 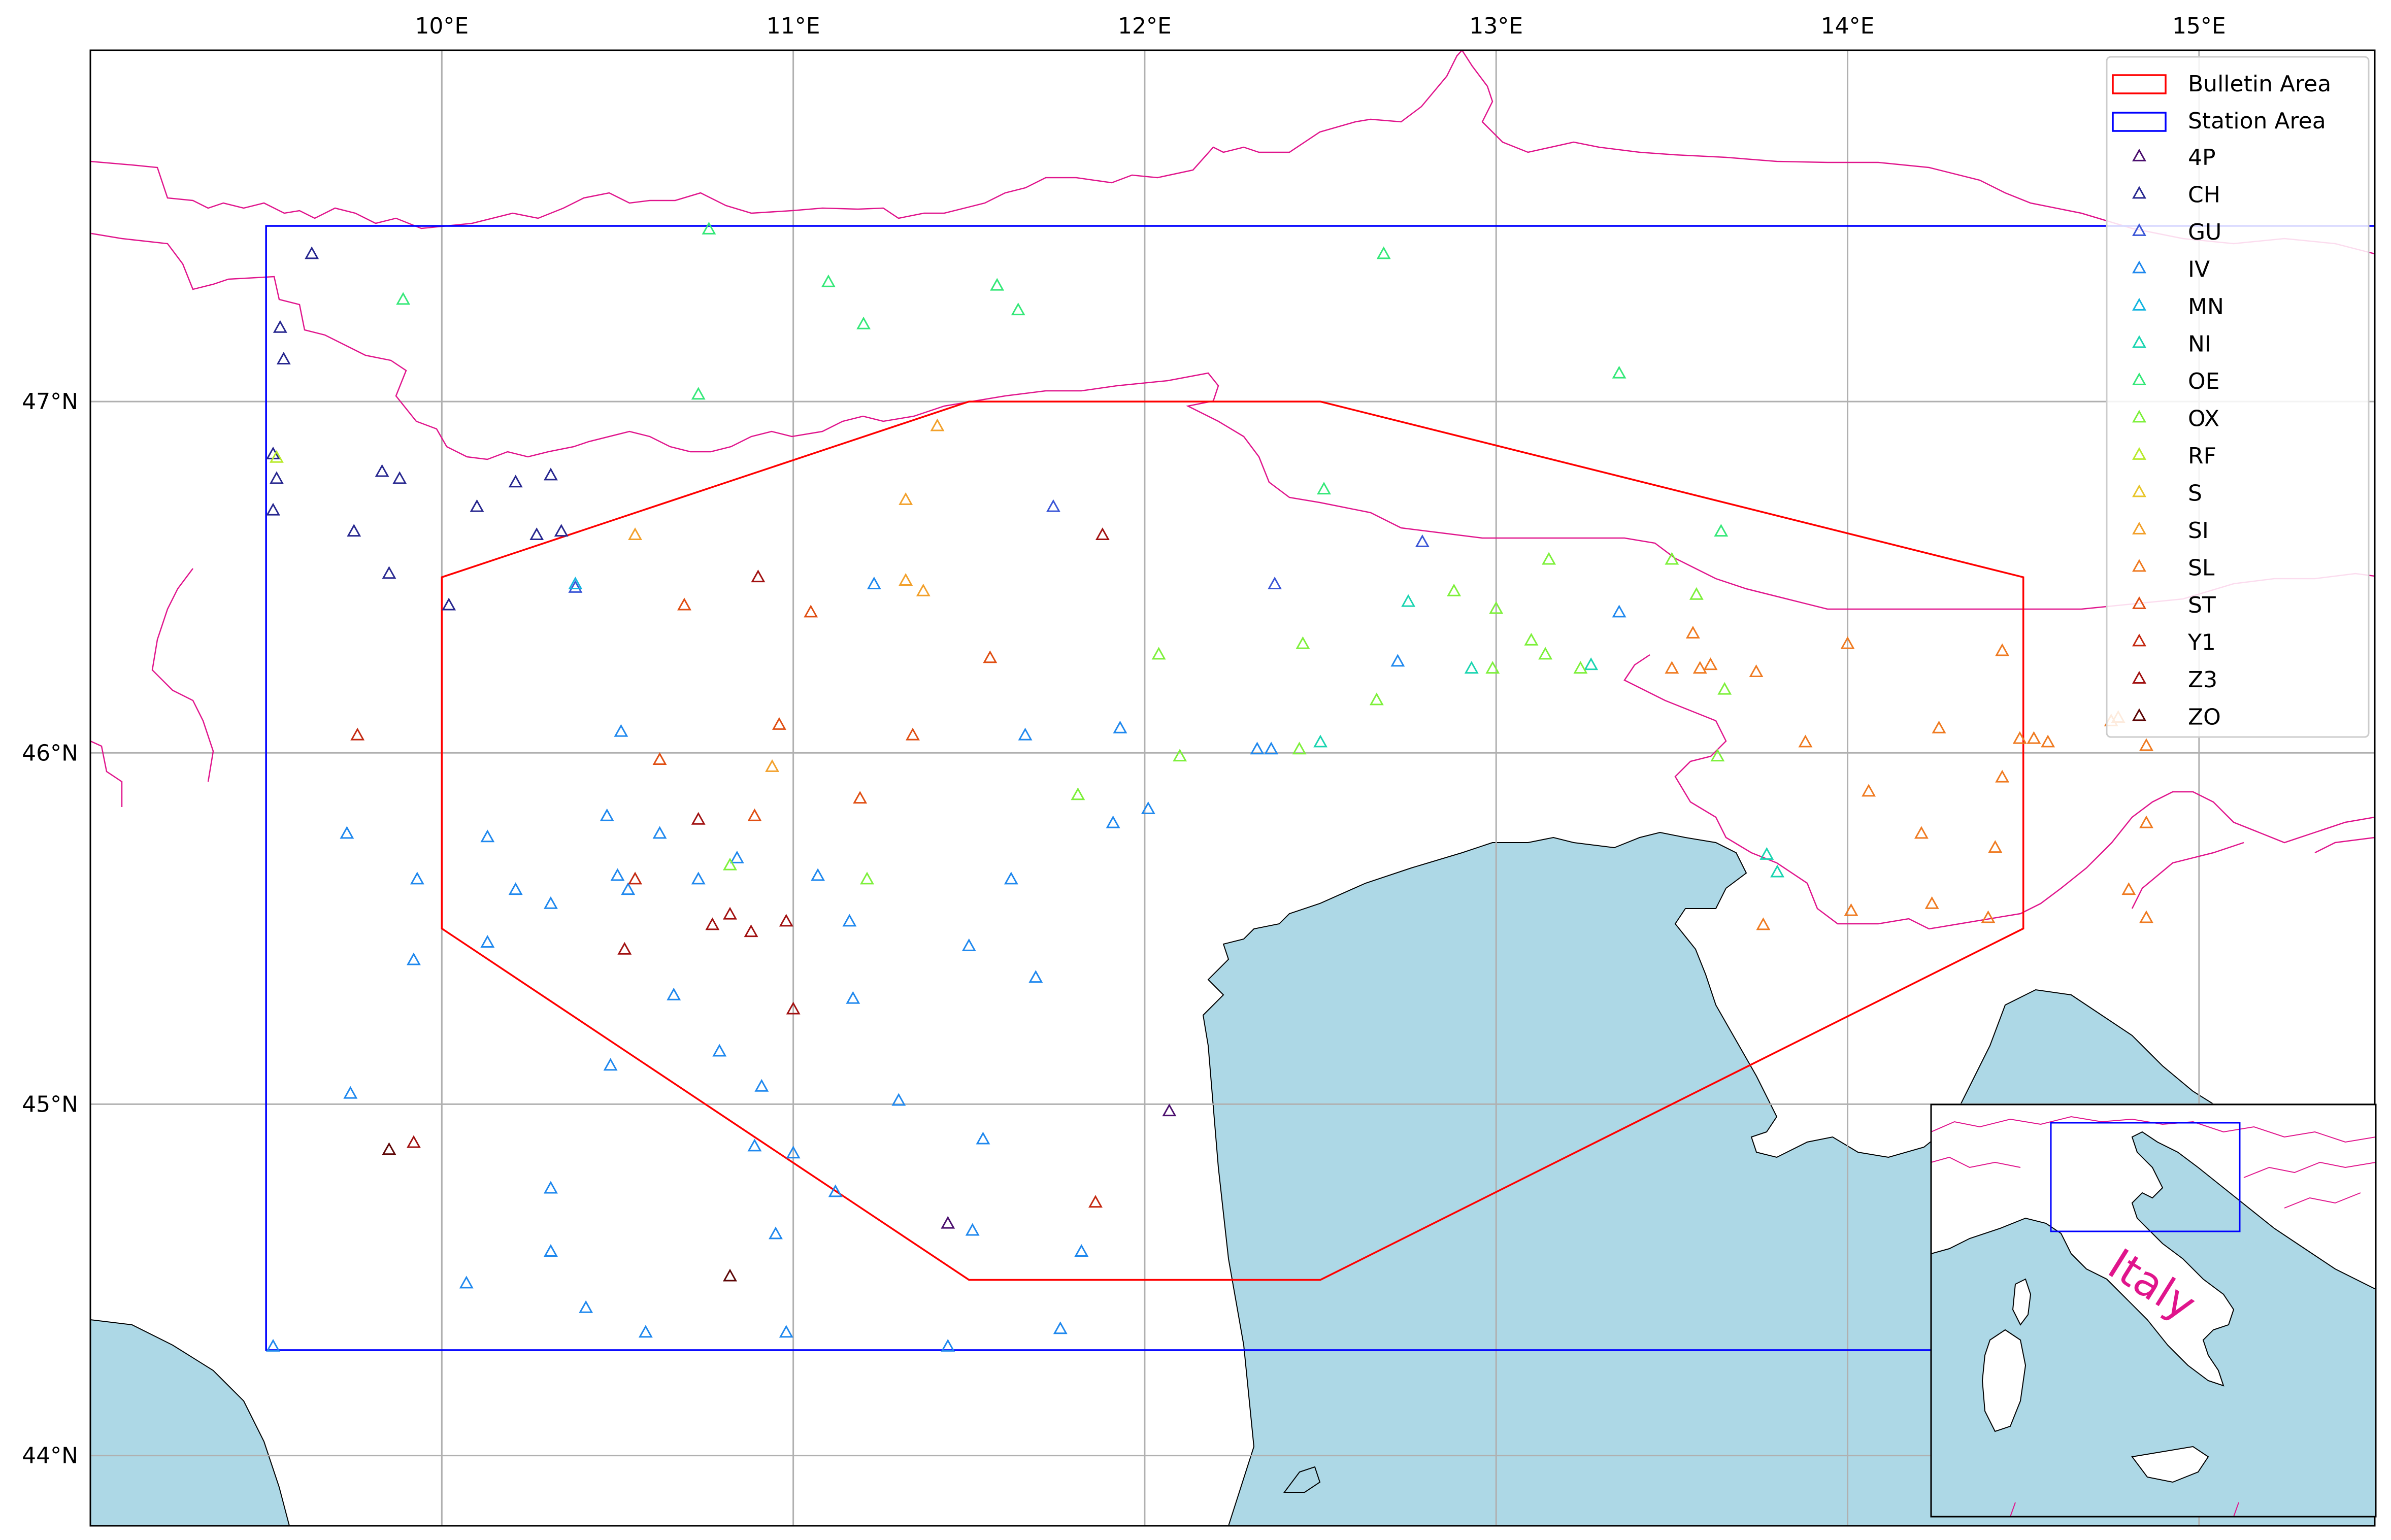 What do you see at coordinates (575, 582) in the screenshot?
I see `station-marker-mn` at bounding box center [575, 582].